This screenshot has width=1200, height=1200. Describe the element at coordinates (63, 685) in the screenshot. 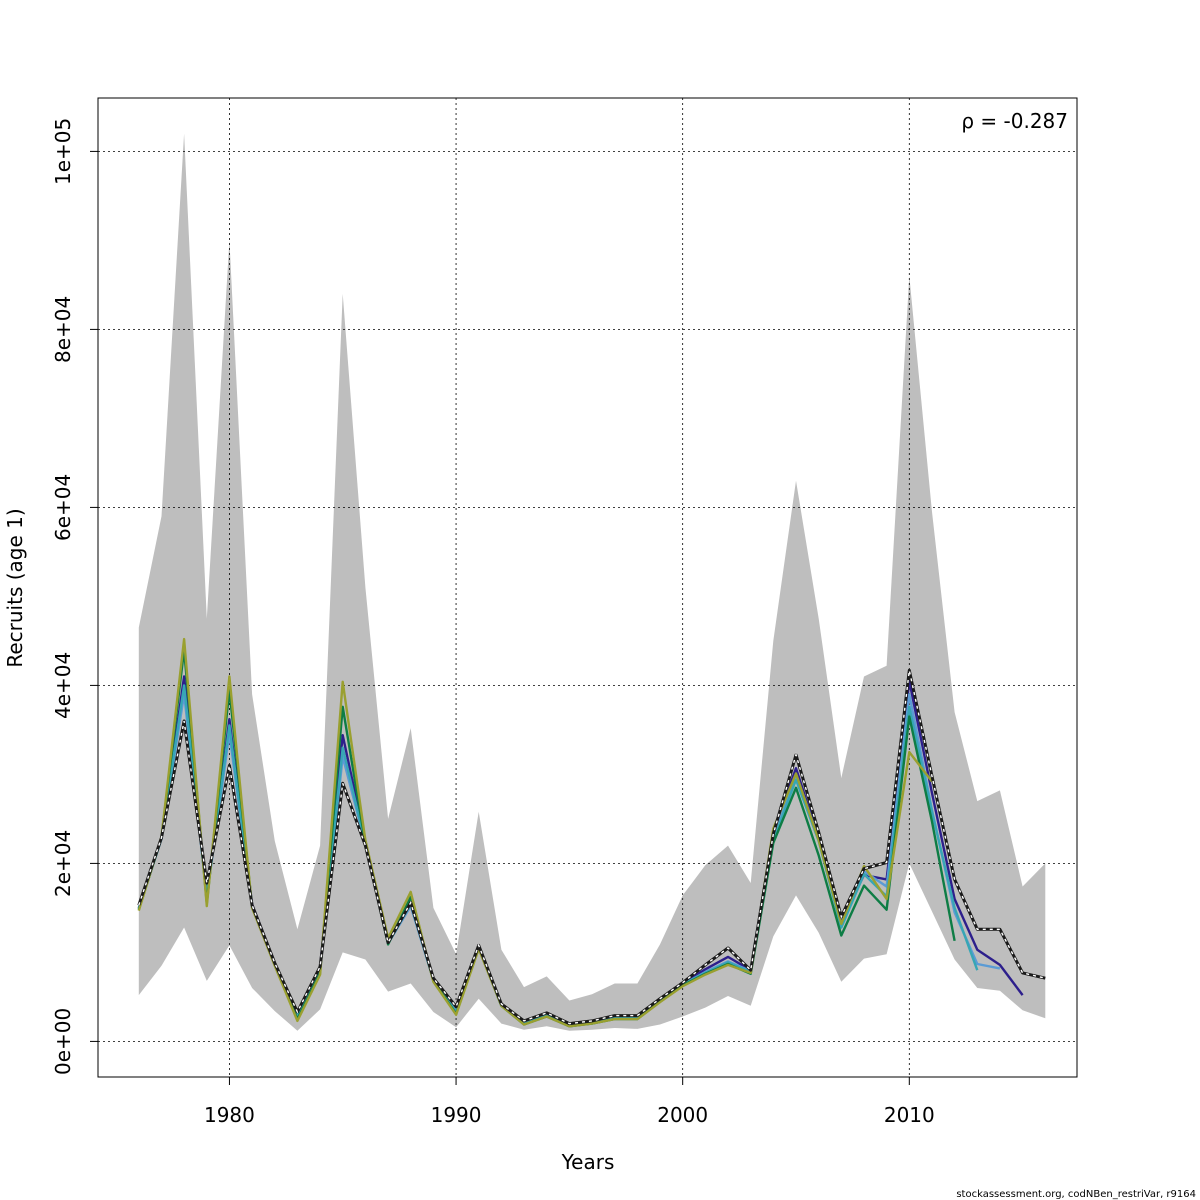

I see `y-tick-label: 4e+04` at that location.